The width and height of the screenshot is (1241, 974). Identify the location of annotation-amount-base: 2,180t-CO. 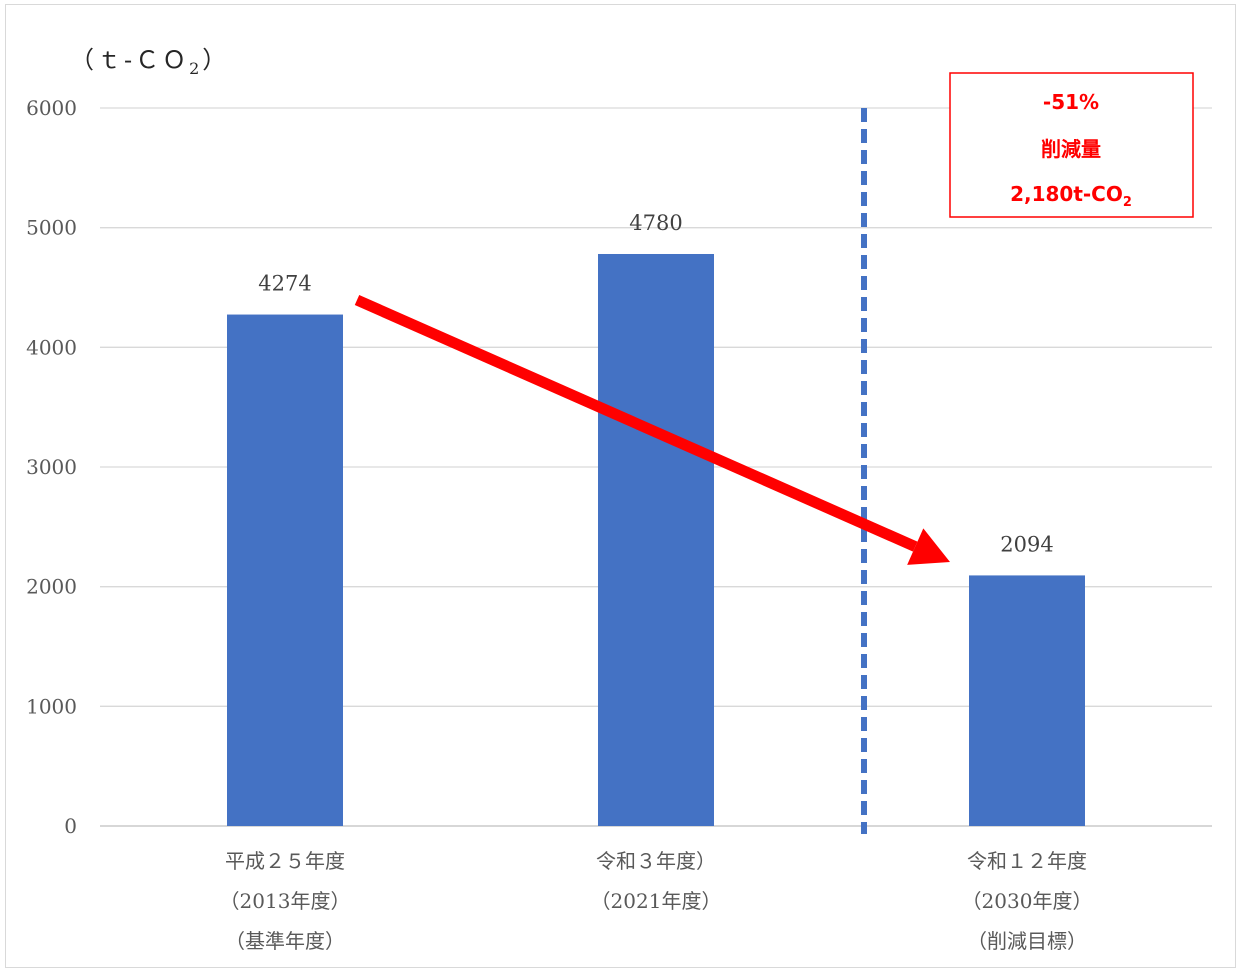
(1066, 194).